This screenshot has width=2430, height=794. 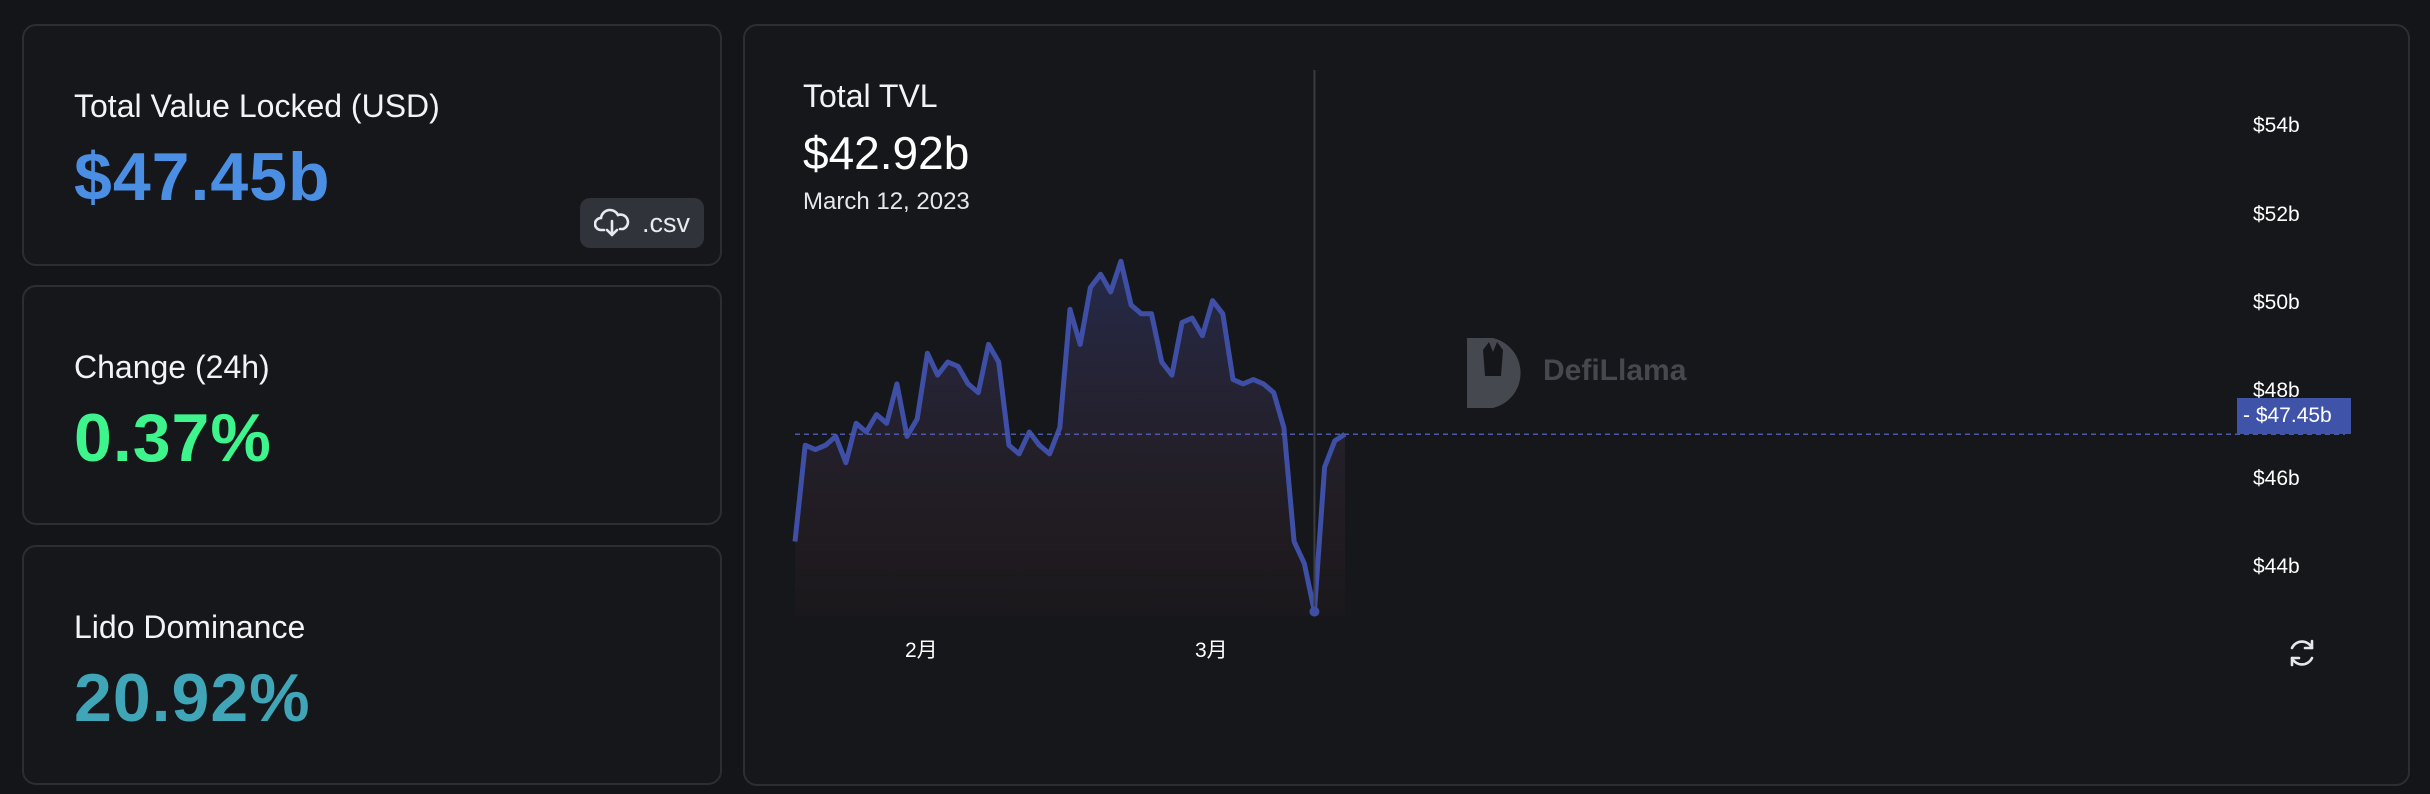 What do you see at coordinates (257, 106) in the screenshot?
I see `tvl-label: Total Value Locked (USD)` at bounding box center [257, 106].